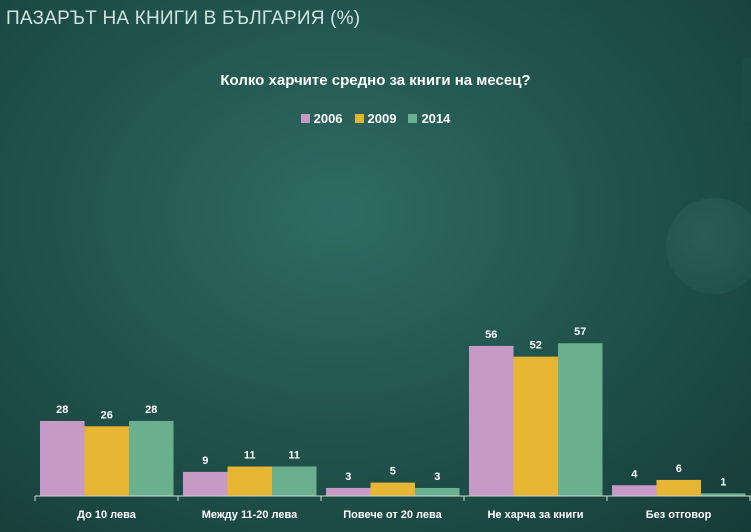 The height and width of the screenshot is (532, 751). What do you see at coordinates (536, 346) in the screenshot?
I see `data-label-2009-3: 52` at bounding box center [536, 346].